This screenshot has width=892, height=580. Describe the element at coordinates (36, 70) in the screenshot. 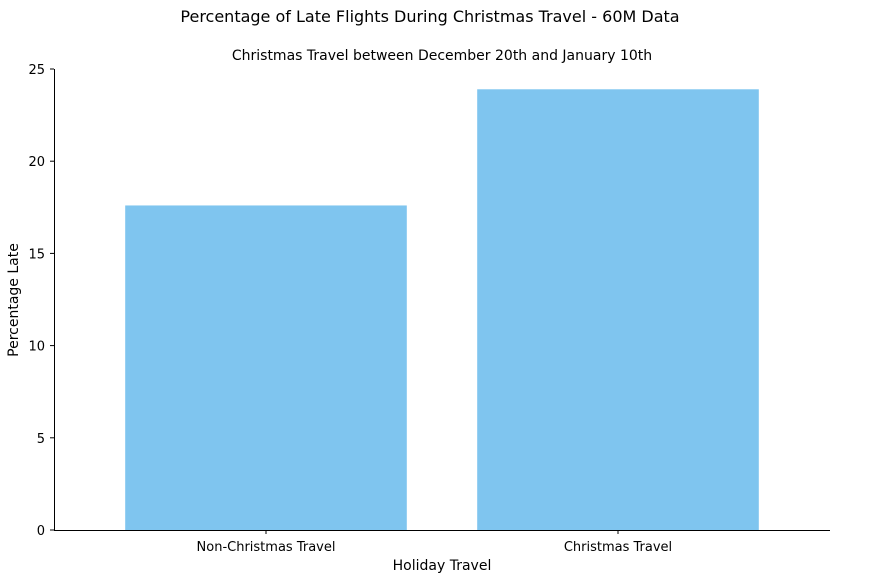

I see `y-tick-label: 25` at that location.